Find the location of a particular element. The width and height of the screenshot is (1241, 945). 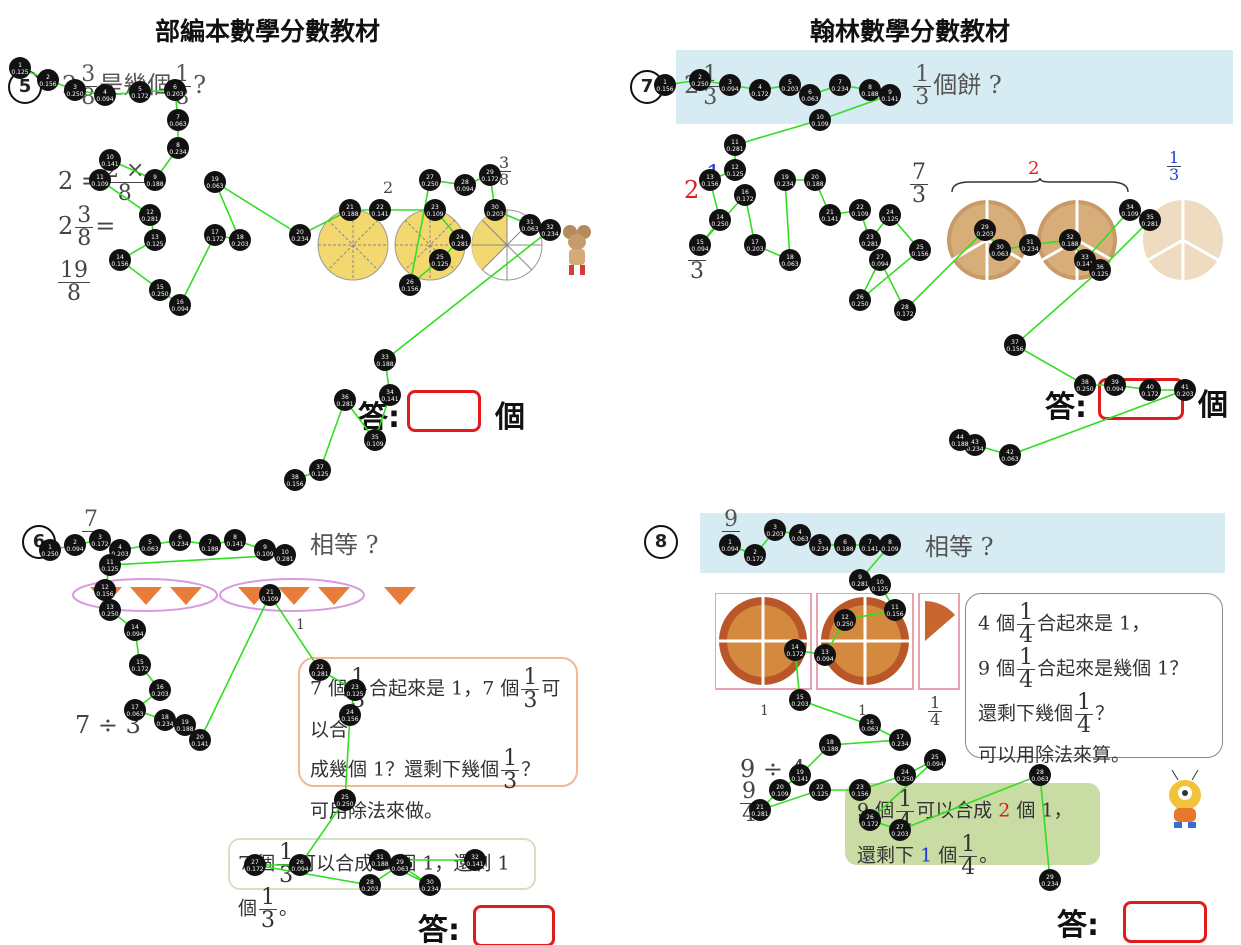

fixation-dot: 50.063 is located at coordinates (150, 545).